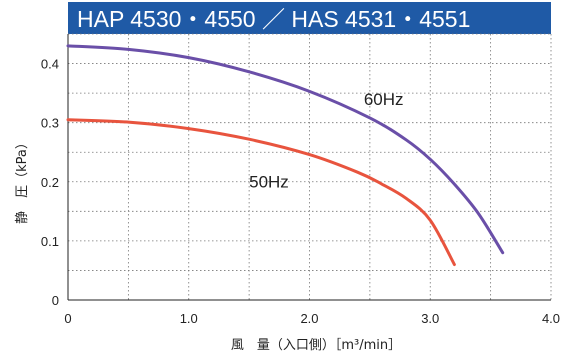  What do you see at coordinates (67, 318) in the screenshot?
I see `x-tick-label: 0` at bounding box center [67, 318].